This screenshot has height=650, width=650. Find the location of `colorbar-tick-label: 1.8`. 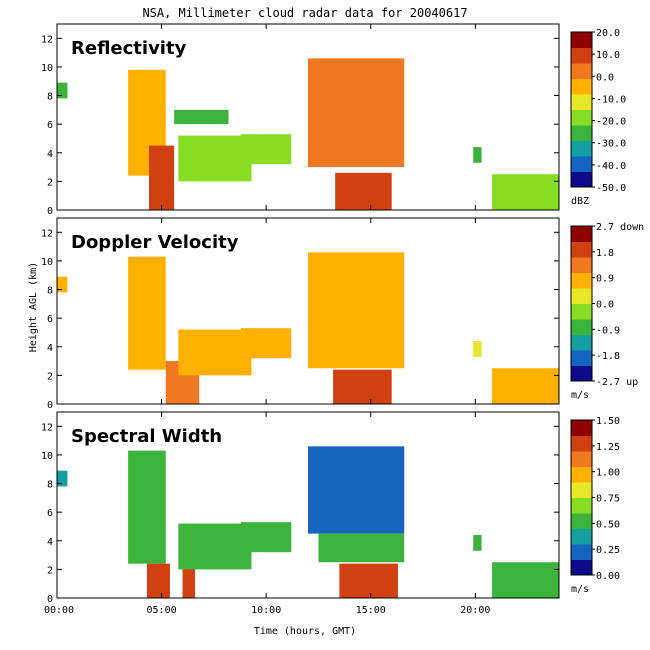

colorbar-tick-label: 1.8 is located at coordinates (605, 253).